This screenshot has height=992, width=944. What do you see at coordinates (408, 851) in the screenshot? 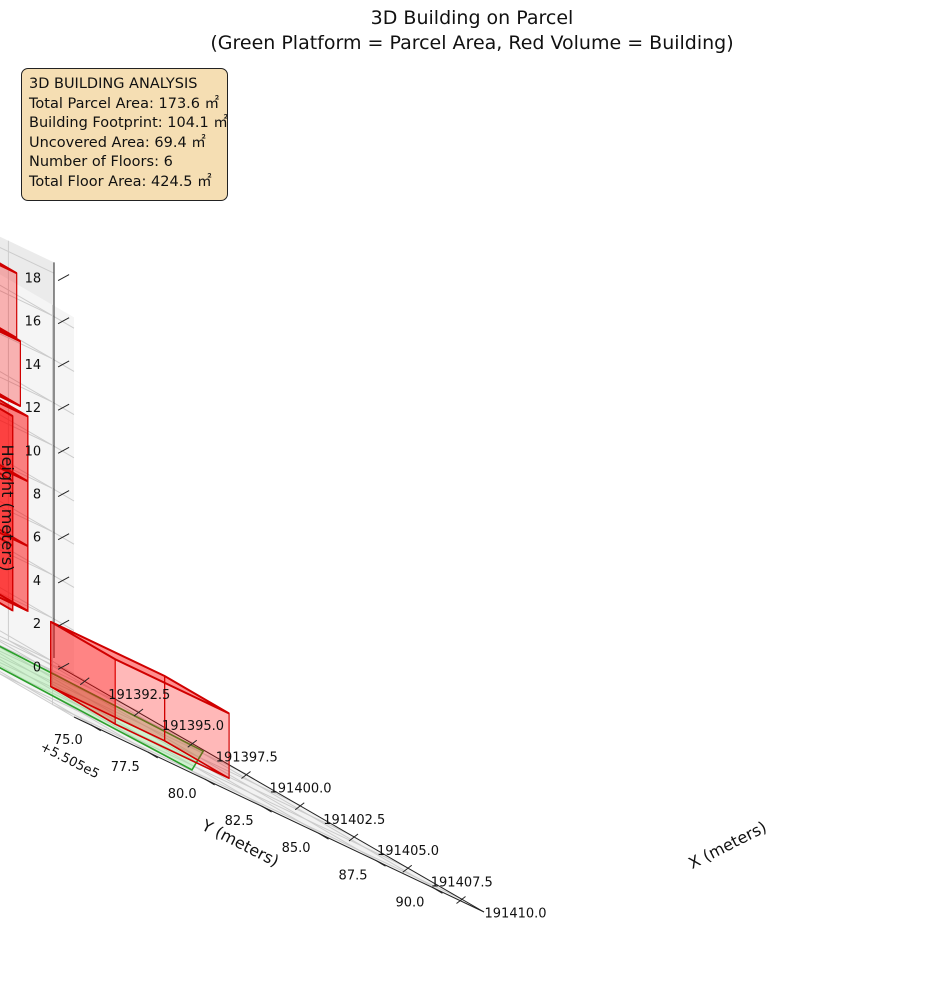
I see `x-tick-label: 191405.0` at bounding box center [408, 851].